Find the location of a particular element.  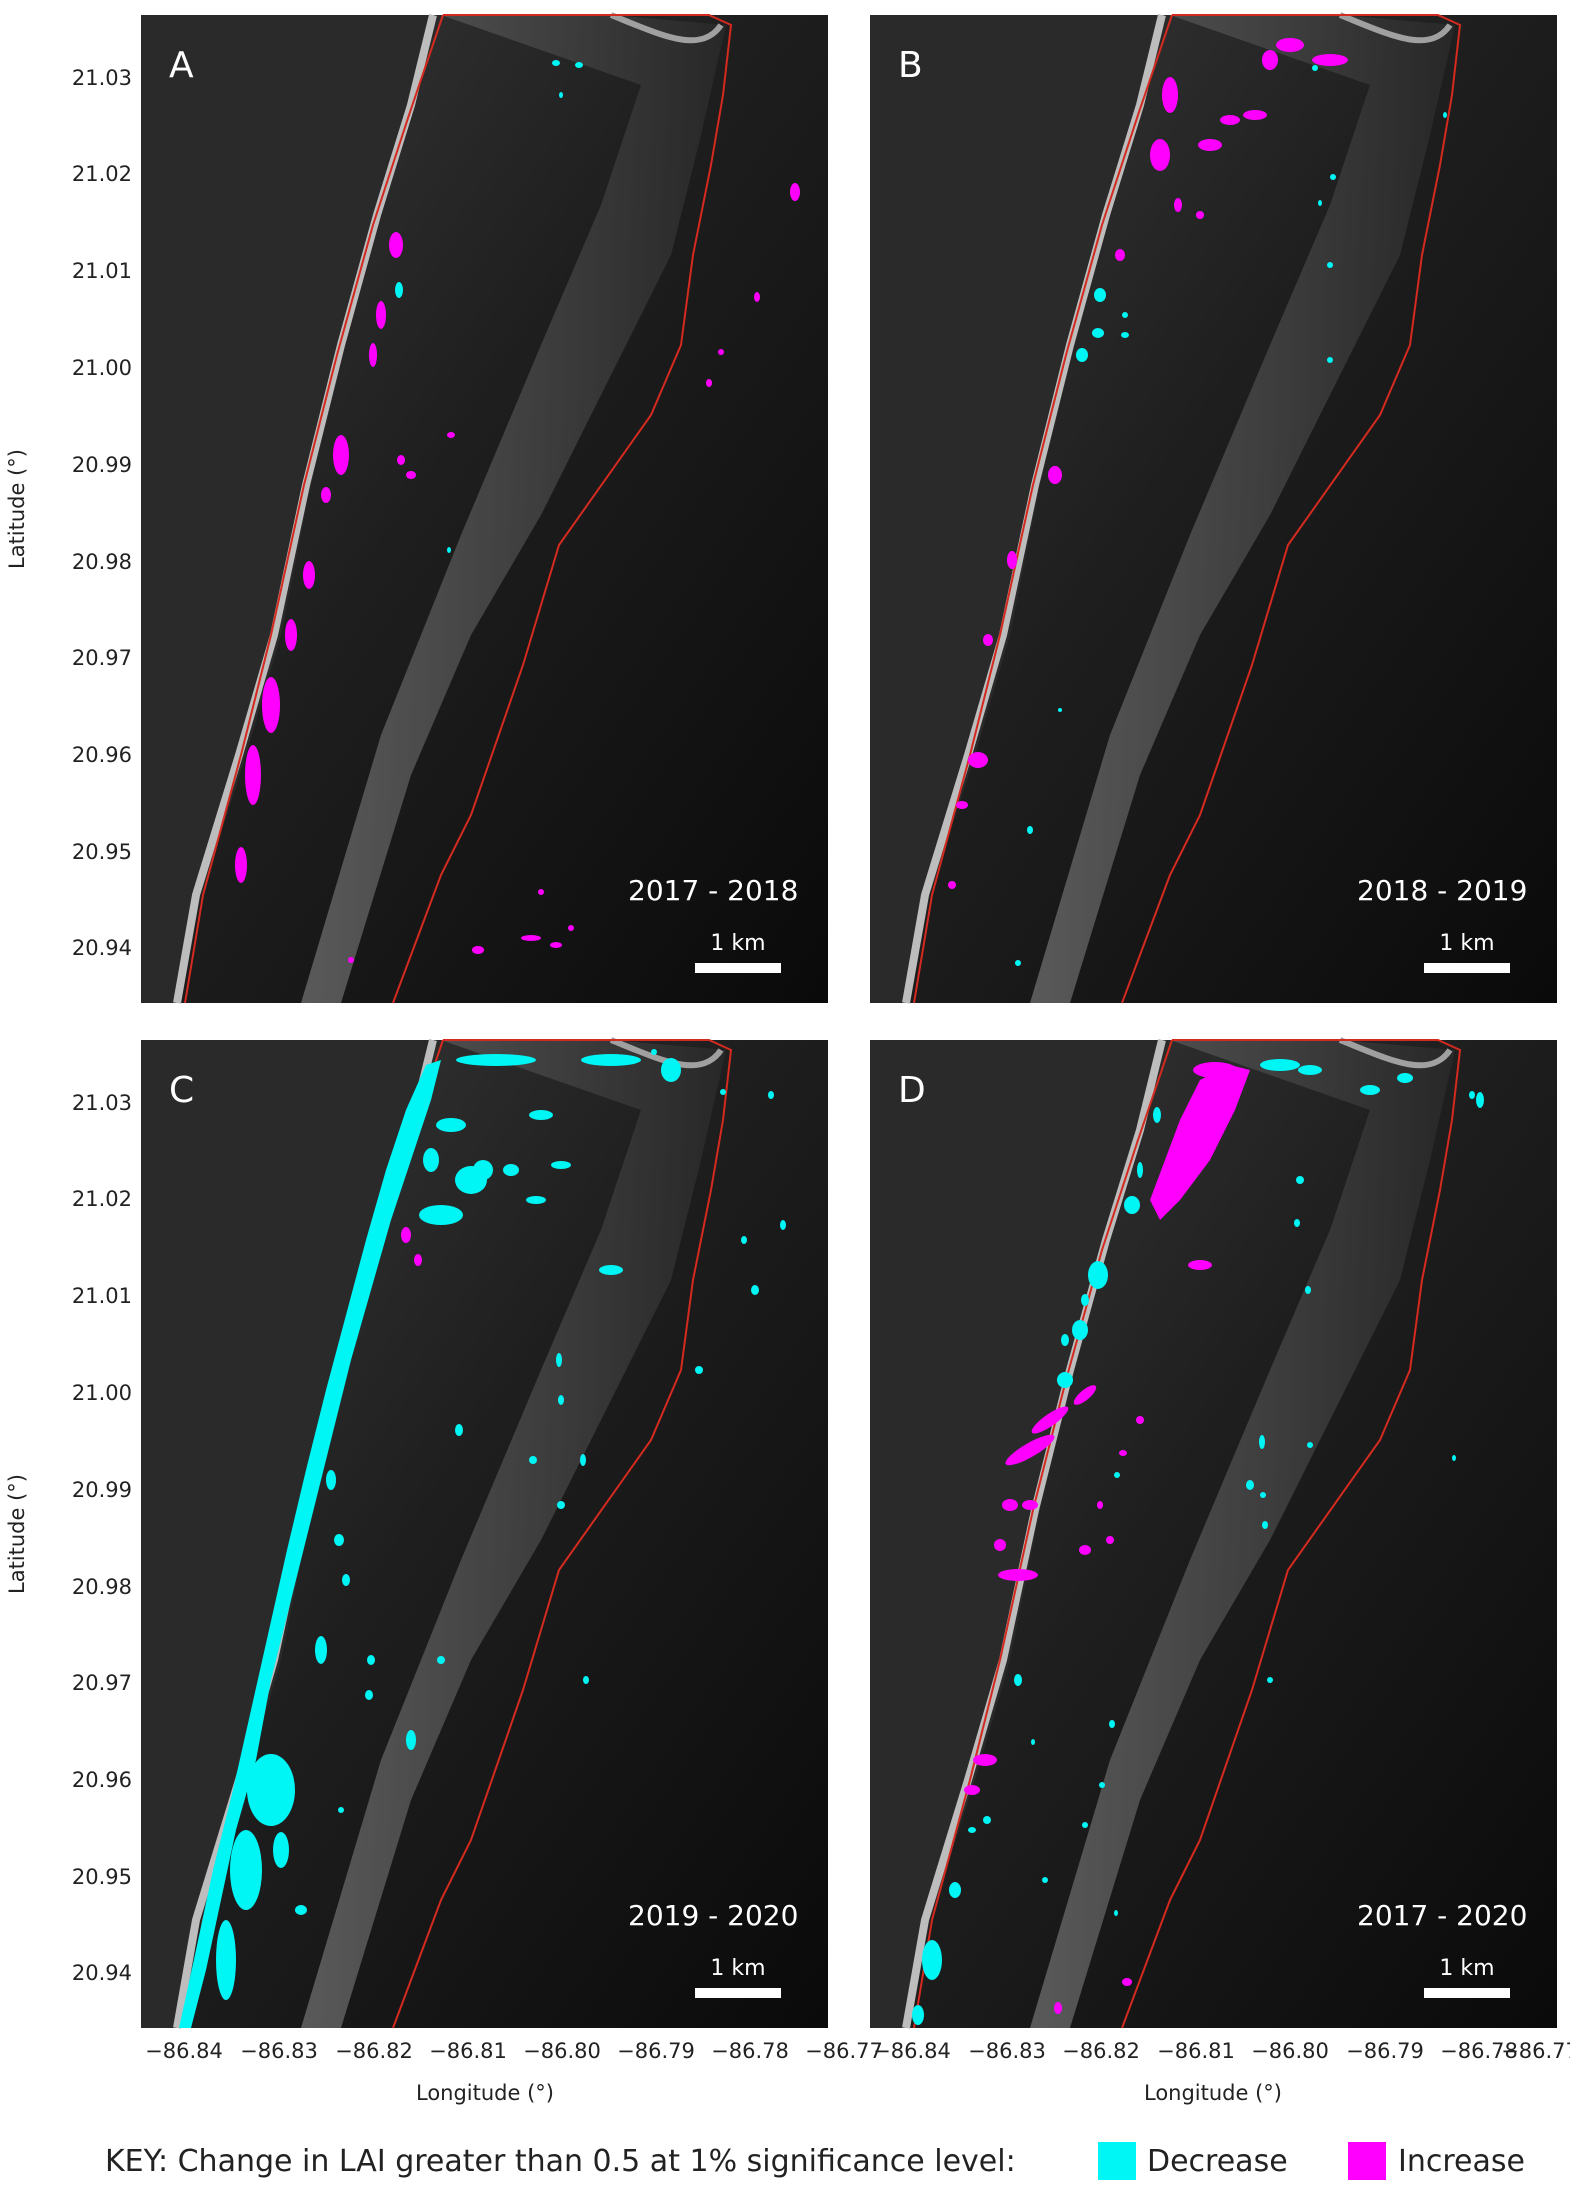

legend-swatch-increase is located at coordinates (1367, 2161).